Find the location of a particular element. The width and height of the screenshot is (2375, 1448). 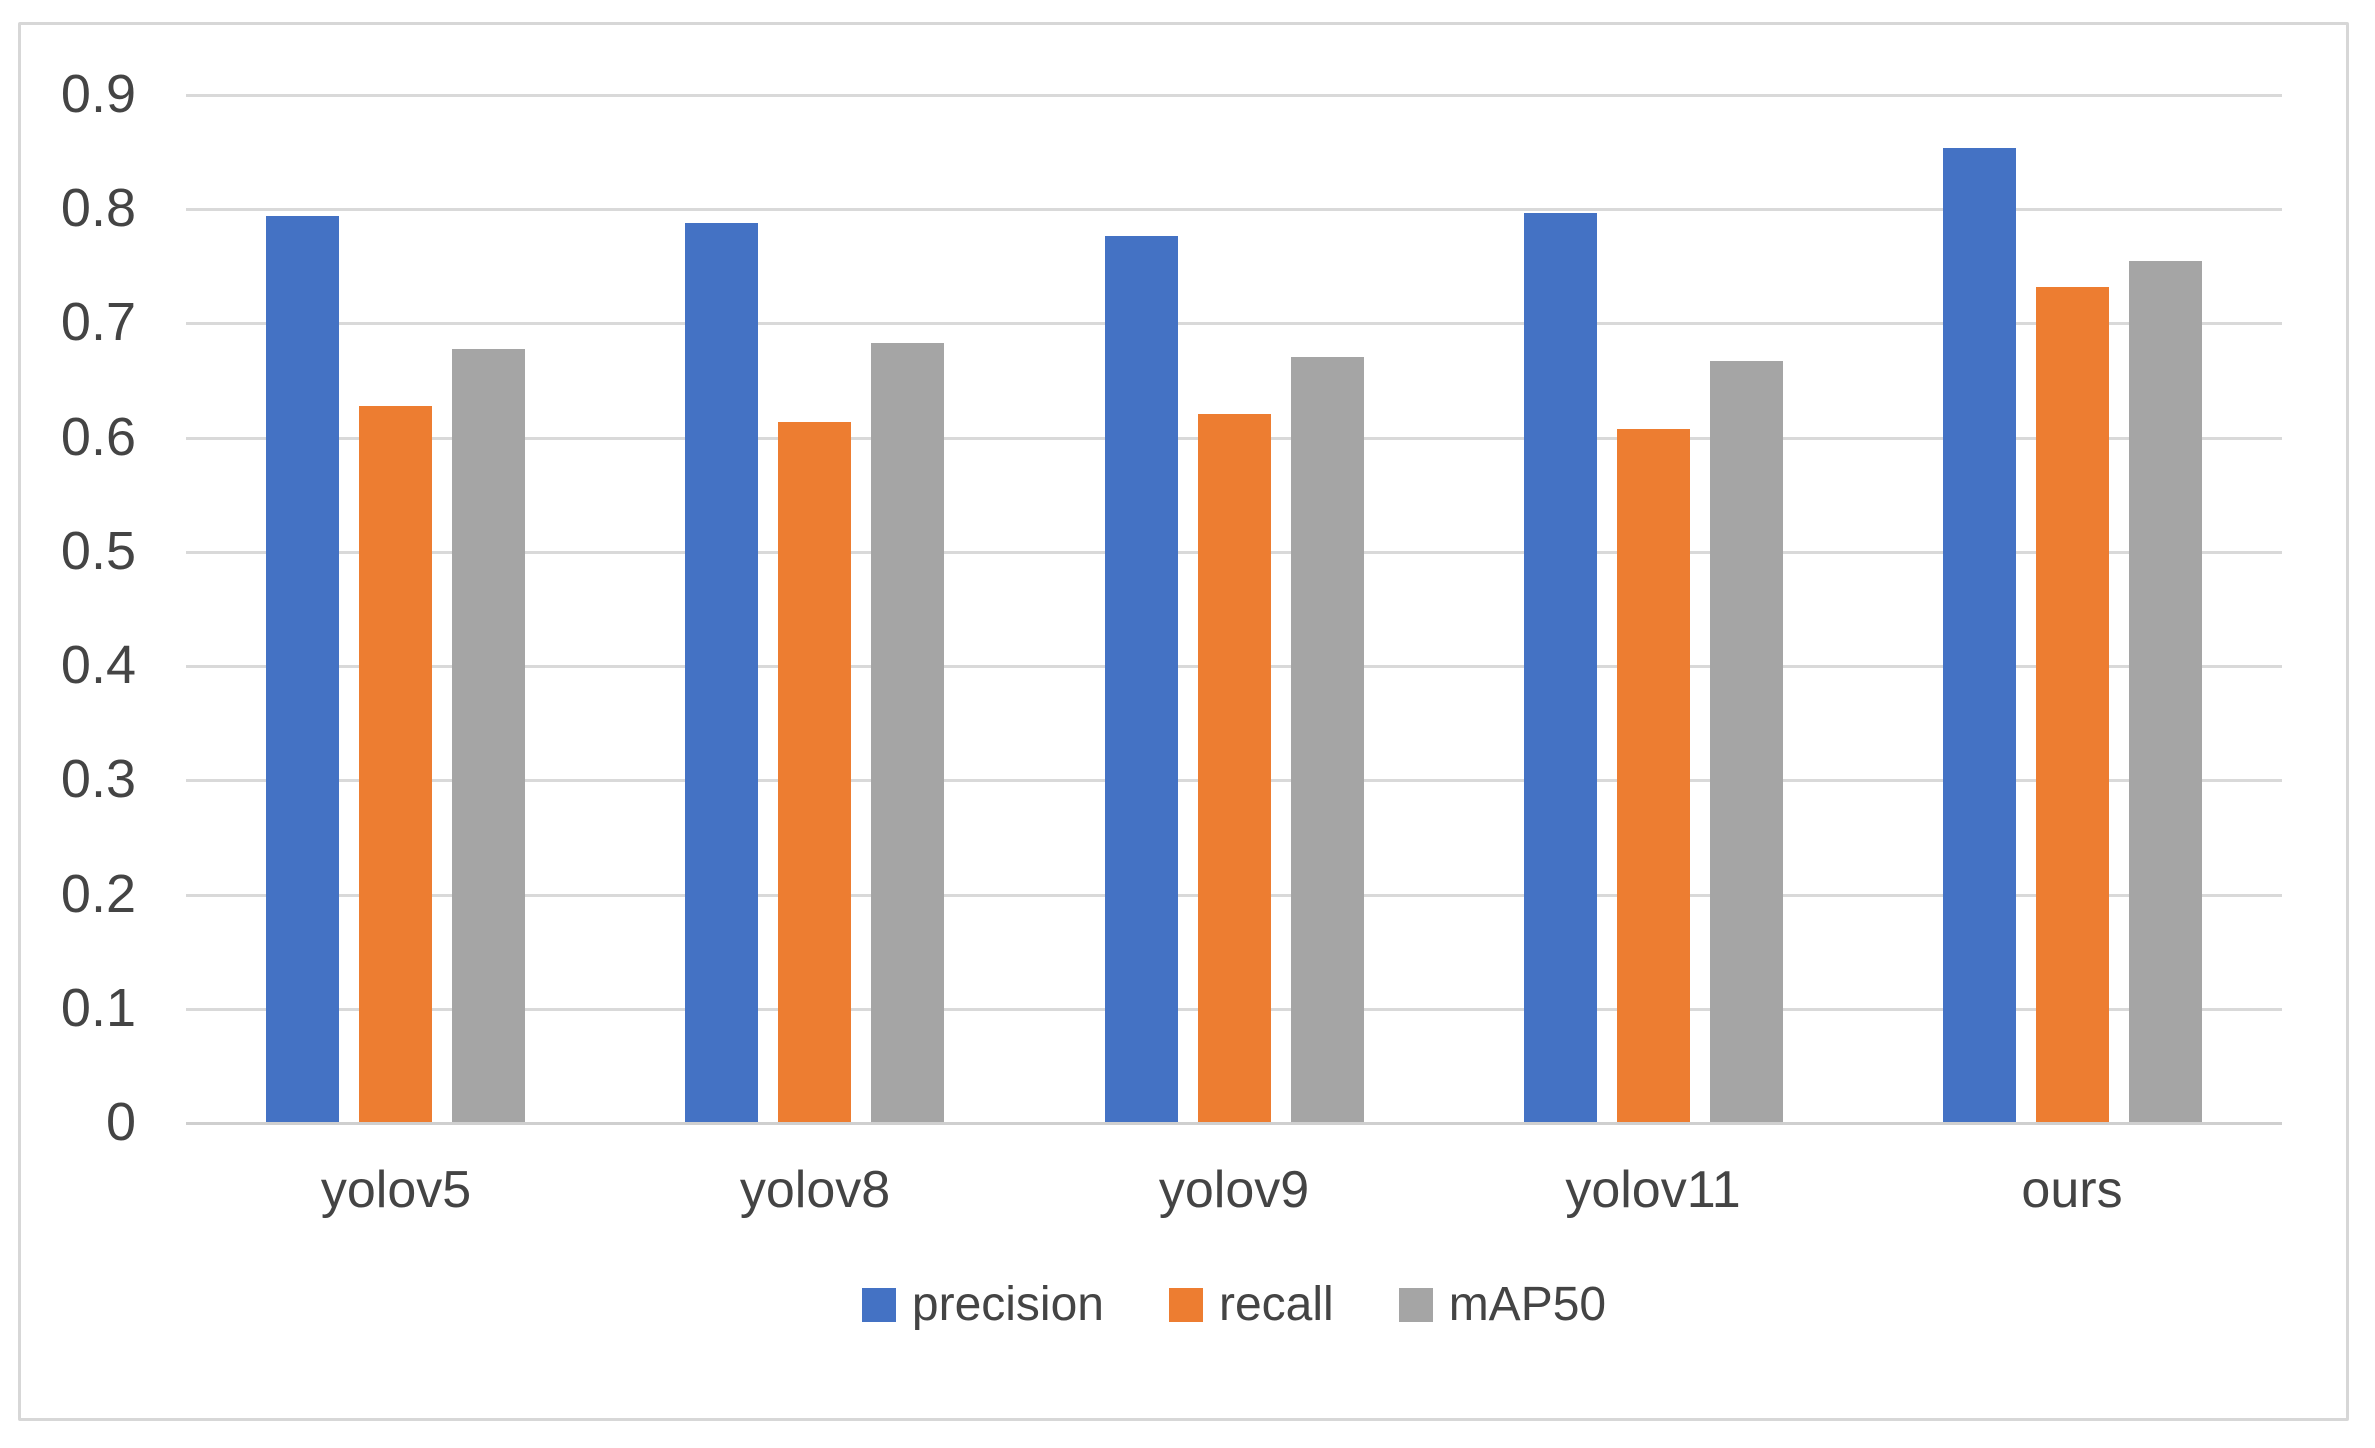

bar-recall-ours is located at coordinates (2072, 704).